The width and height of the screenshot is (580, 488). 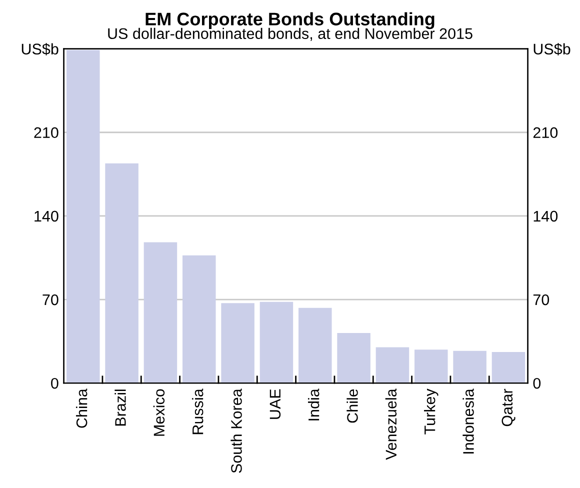 What do you see at coordinates (546, 216) in the screenshot?
I see `y2-tick-label: 140` at bounding box center [546, 216].